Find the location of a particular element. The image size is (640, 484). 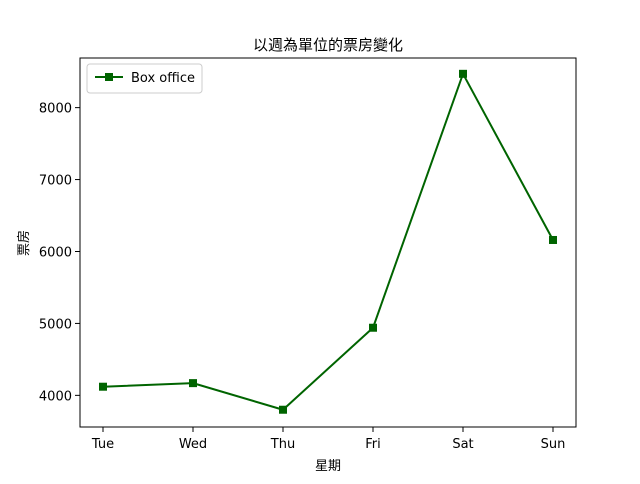

y-axis: 4000 5000 6000 7000 8000 is located at coordinates (59, 253).